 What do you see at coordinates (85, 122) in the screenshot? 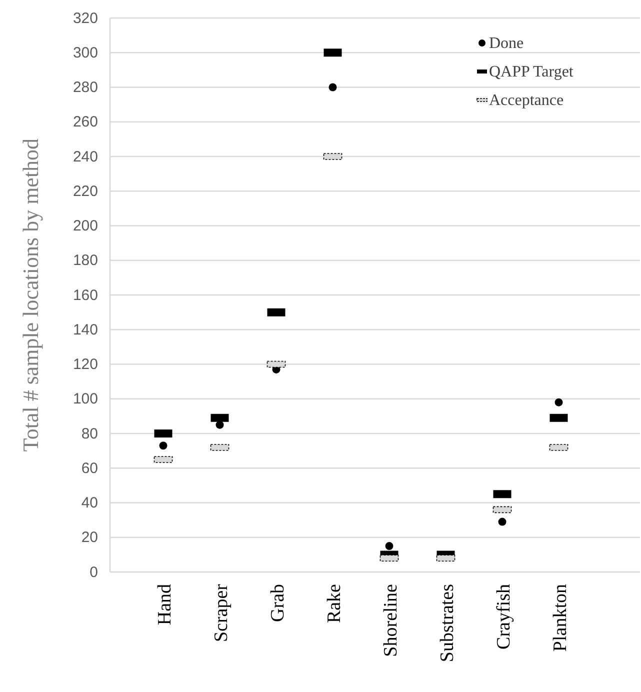
I see `y-tick-label: 260` at bounding box center [85, 122].